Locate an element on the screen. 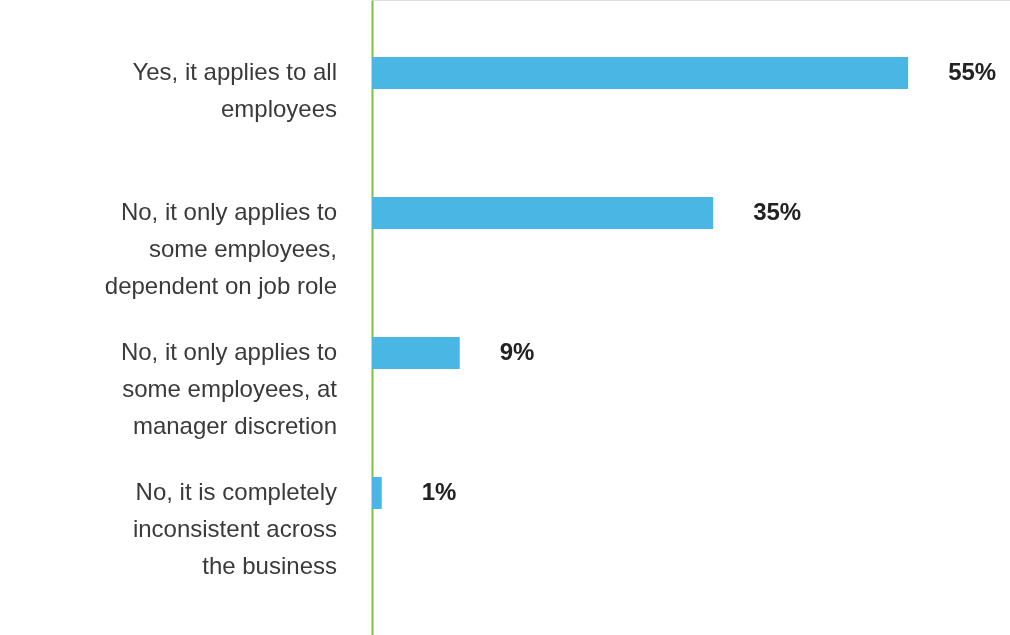 The width and height of the screenshot is (1010, 635). data-label: 9% is located at coordinates (517, 351).